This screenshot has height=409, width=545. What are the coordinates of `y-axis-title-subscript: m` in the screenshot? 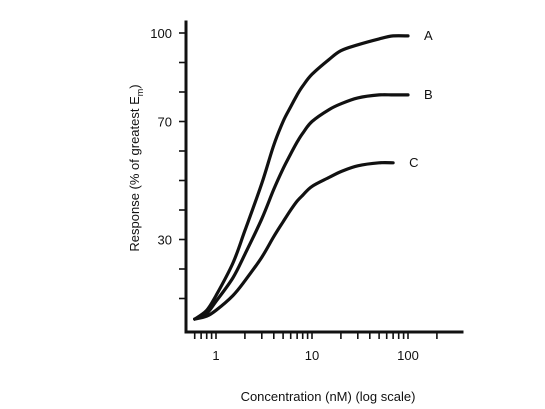 It's located at (140, 93).